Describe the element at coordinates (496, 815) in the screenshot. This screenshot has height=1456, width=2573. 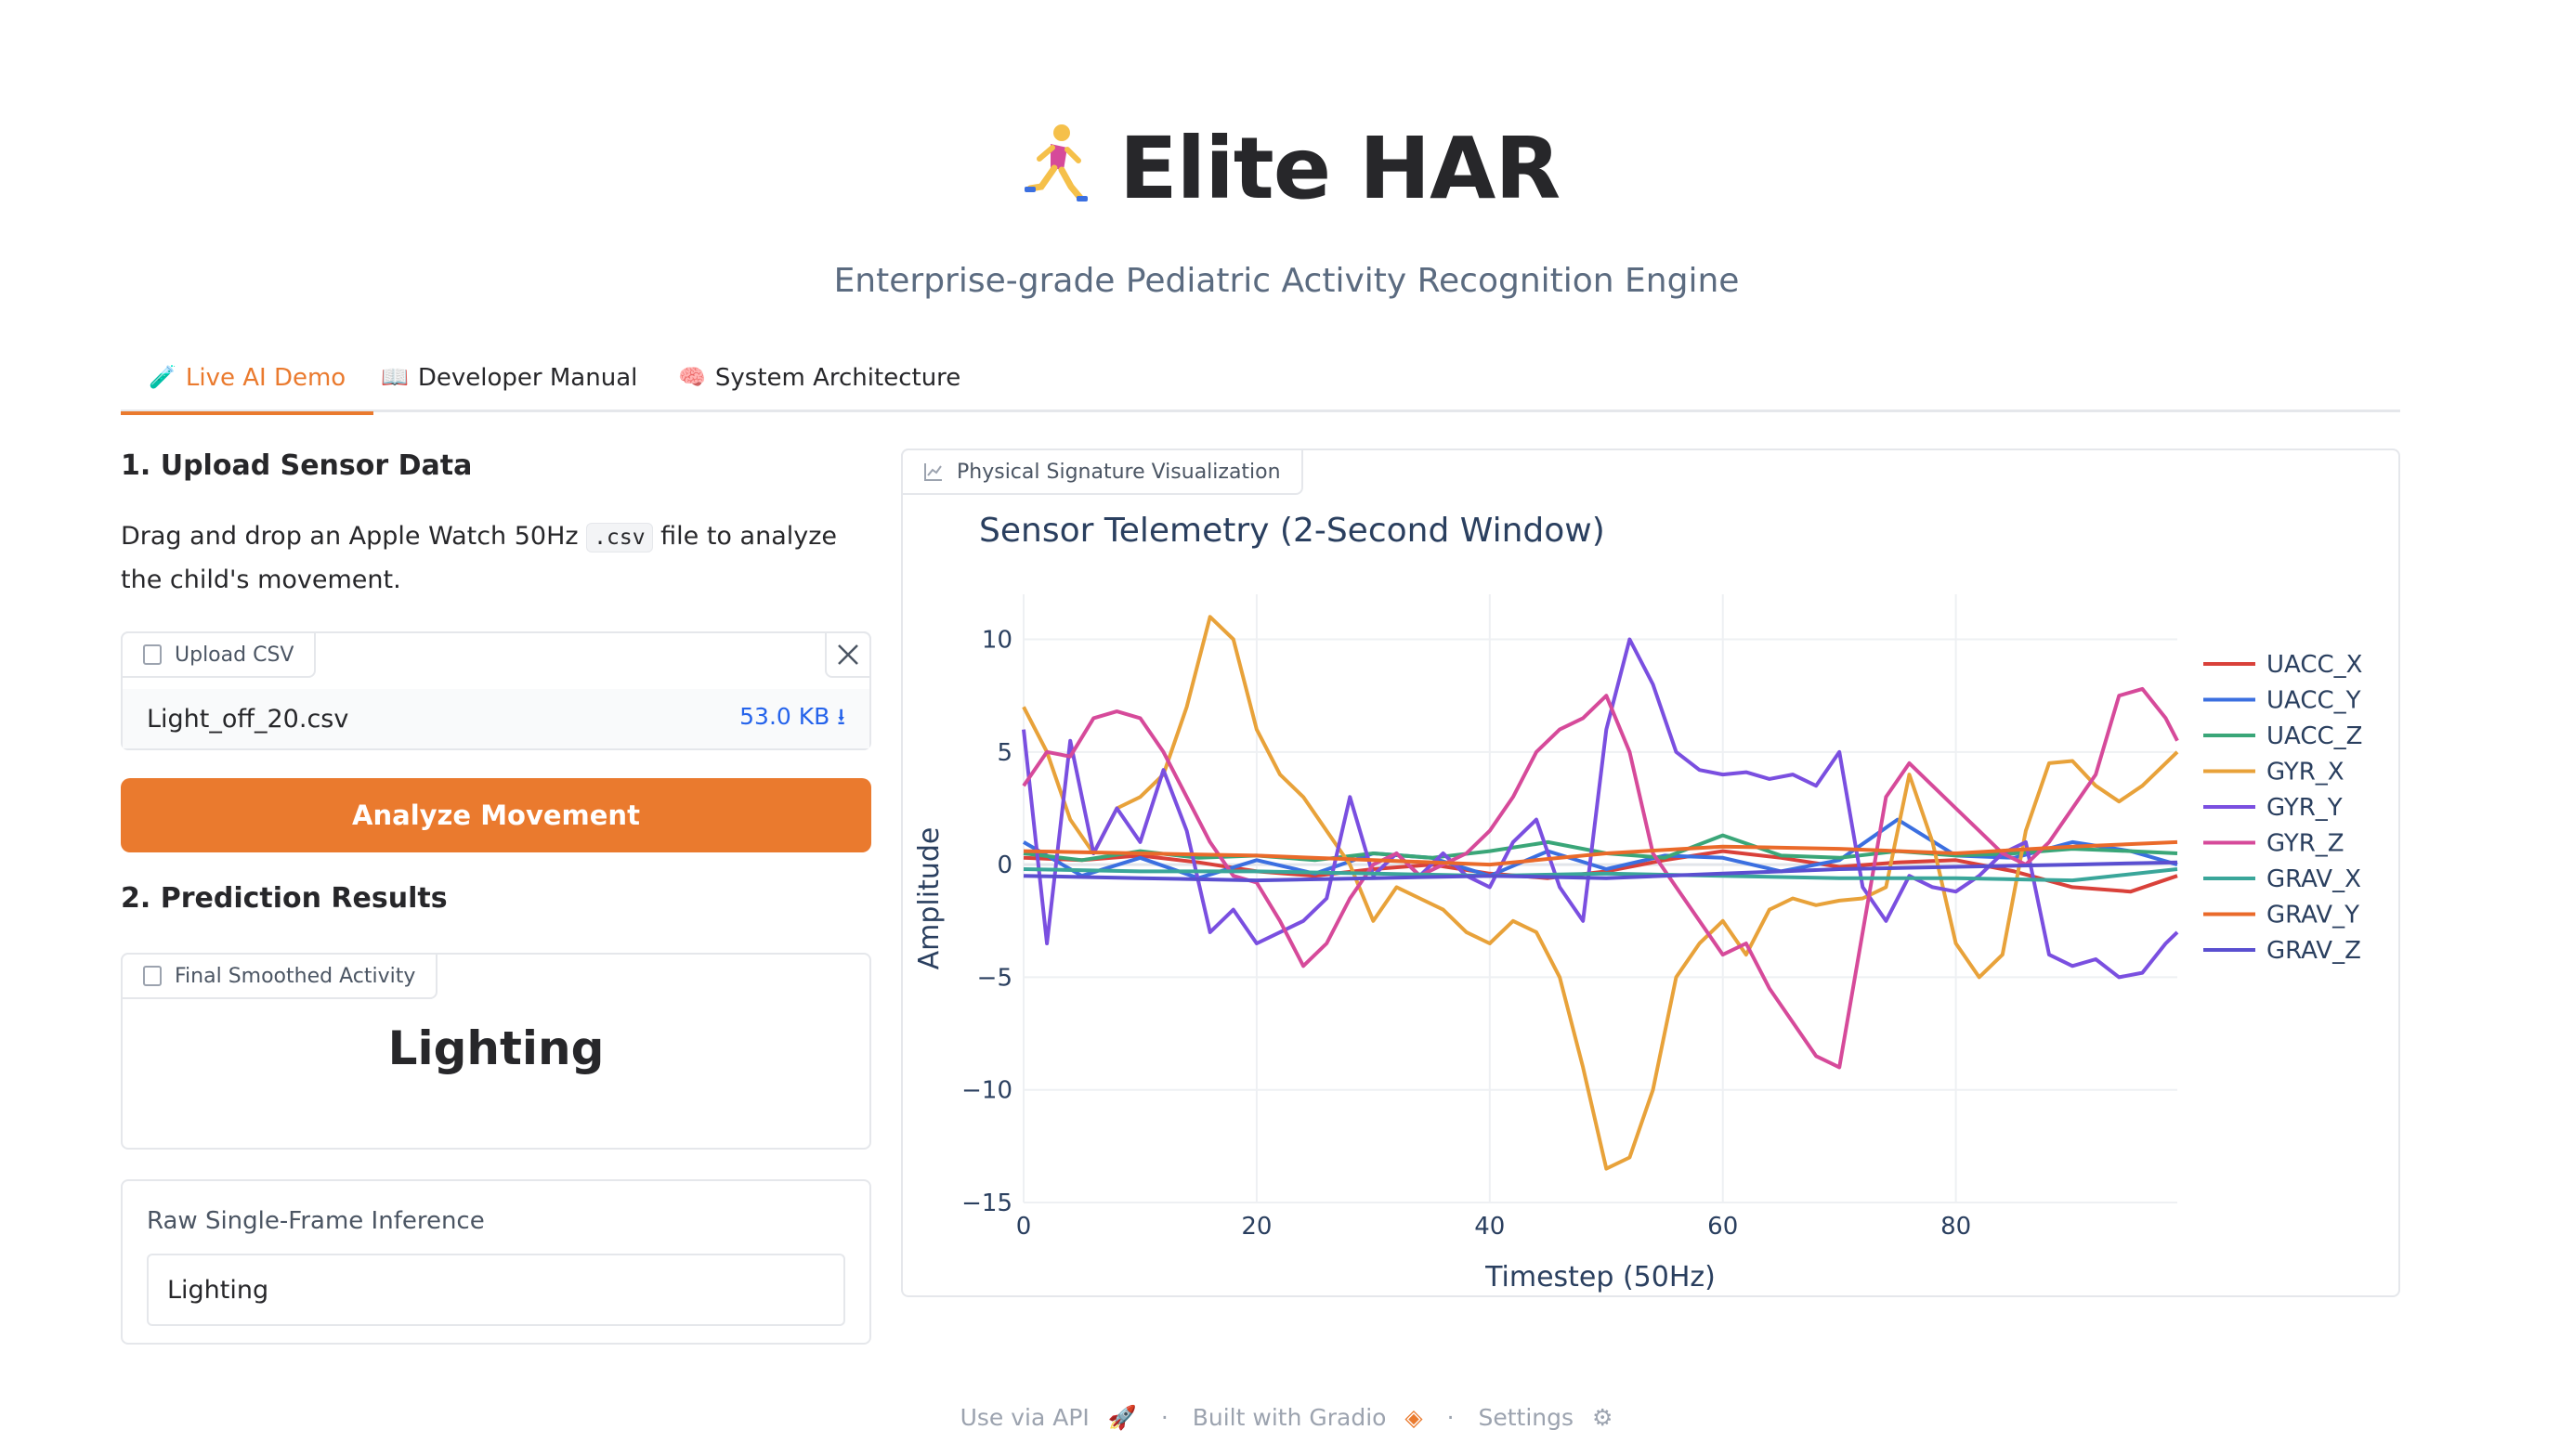
I see `analyze-movement-button: Analyze Movement` at that location.